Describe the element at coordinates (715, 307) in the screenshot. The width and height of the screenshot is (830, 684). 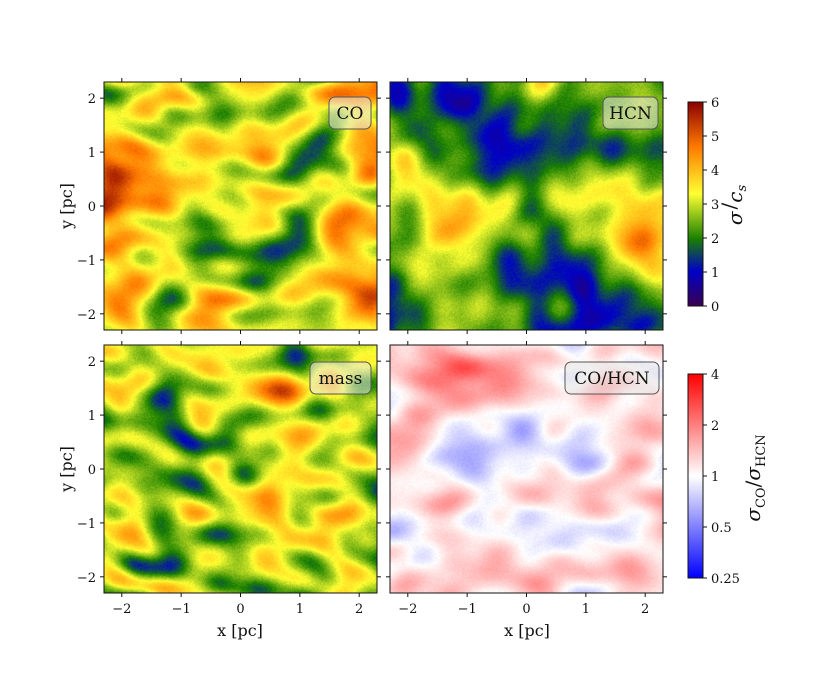
I see `colorbar-tick-label: 0` at that location.